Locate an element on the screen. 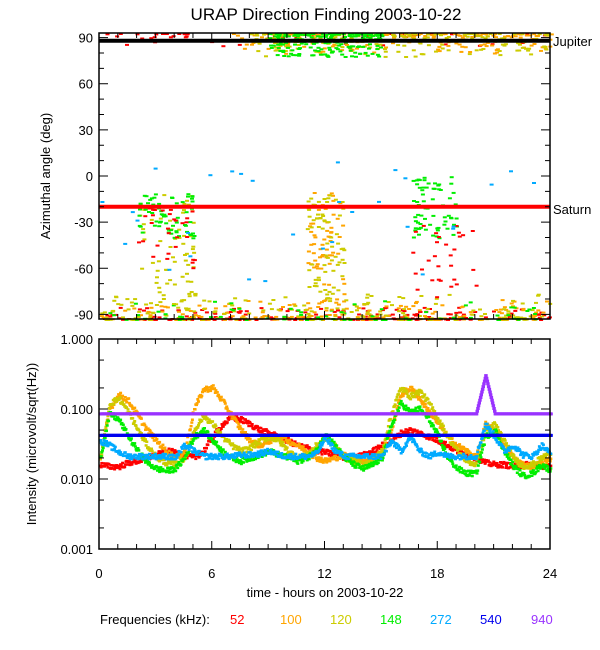  saturn-label: Saturn is located at coordinates (572, 209).